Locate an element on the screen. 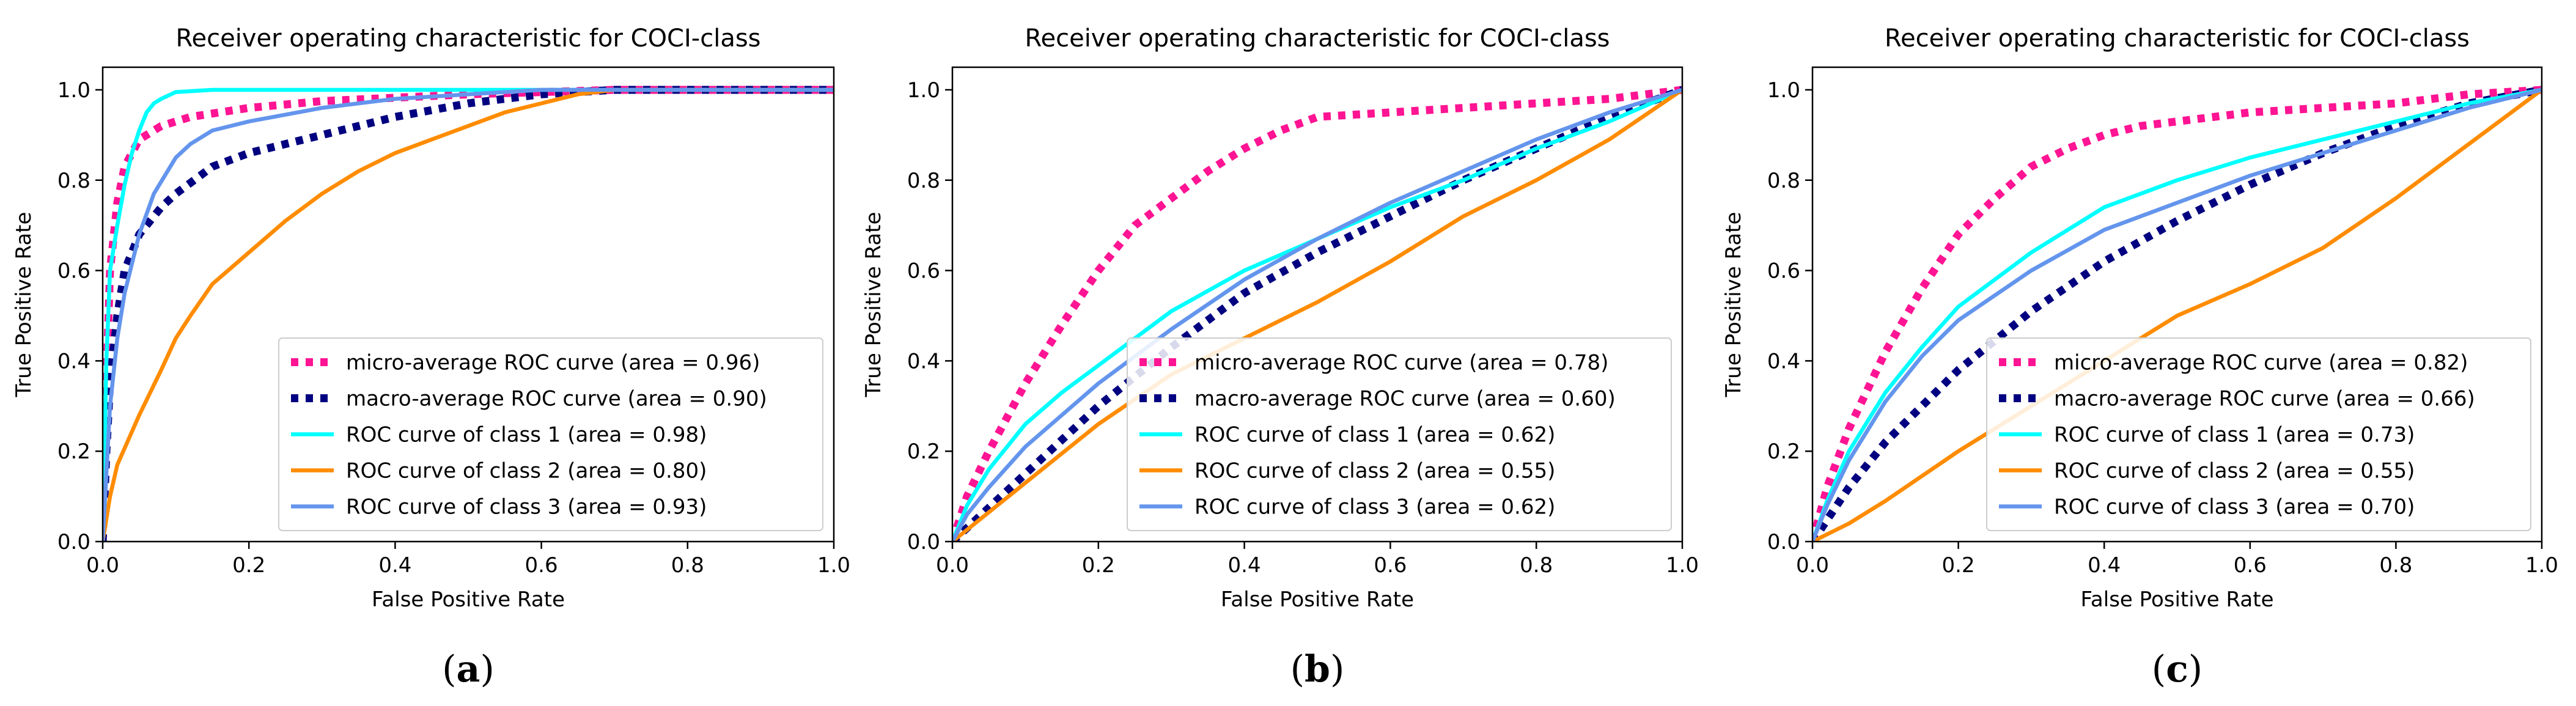  panel-label: (b) is located at coordinates (1317, 669).